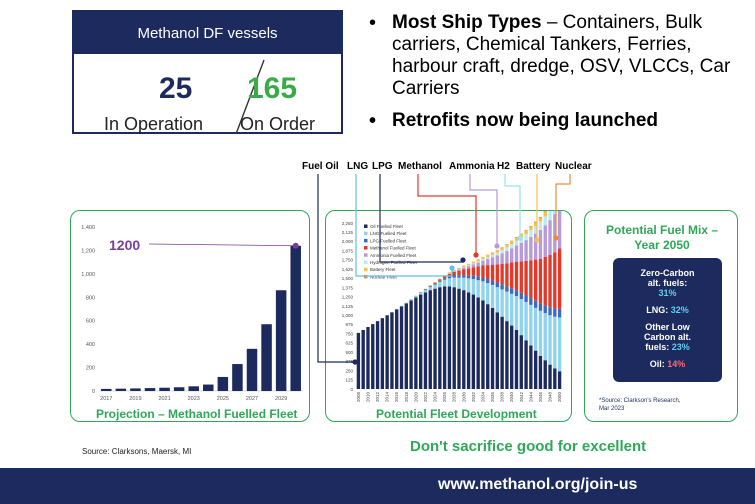  What do you see at coordinates (483, 271) in the screenshot?
I see `mid-bar-2034-s3` at bounding box center [483, 271].